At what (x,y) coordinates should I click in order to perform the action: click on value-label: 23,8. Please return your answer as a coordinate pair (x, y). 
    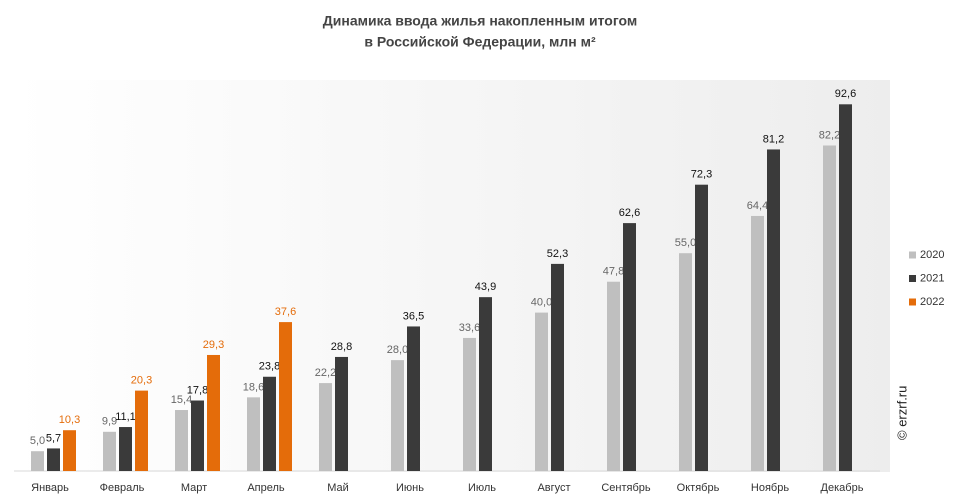
    Looking at the image, I should click on (269, 367).